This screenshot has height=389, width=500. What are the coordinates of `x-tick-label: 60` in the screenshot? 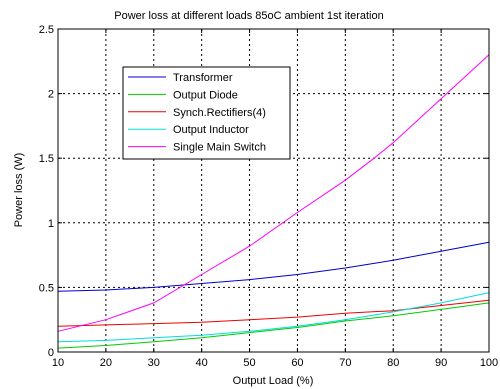 It's located at (297, 363).